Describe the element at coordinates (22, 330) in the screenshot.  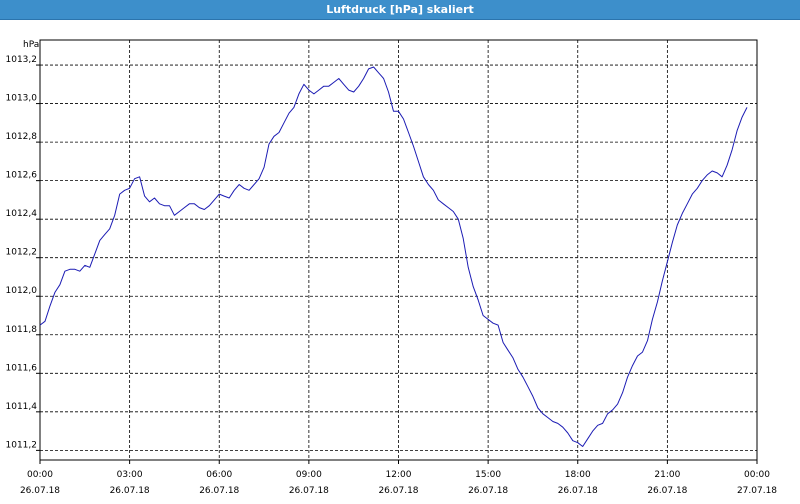
I see `y-tick-label: 1011,8` at that location.